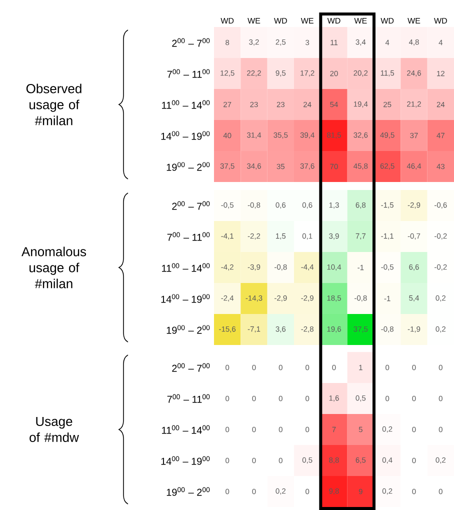 The width and height of the screenshot is (454, 510). Describe the element at coordinates (54, 105) in the screenshot. I see `y-axis-title: Observed usage of #milan` at that location.